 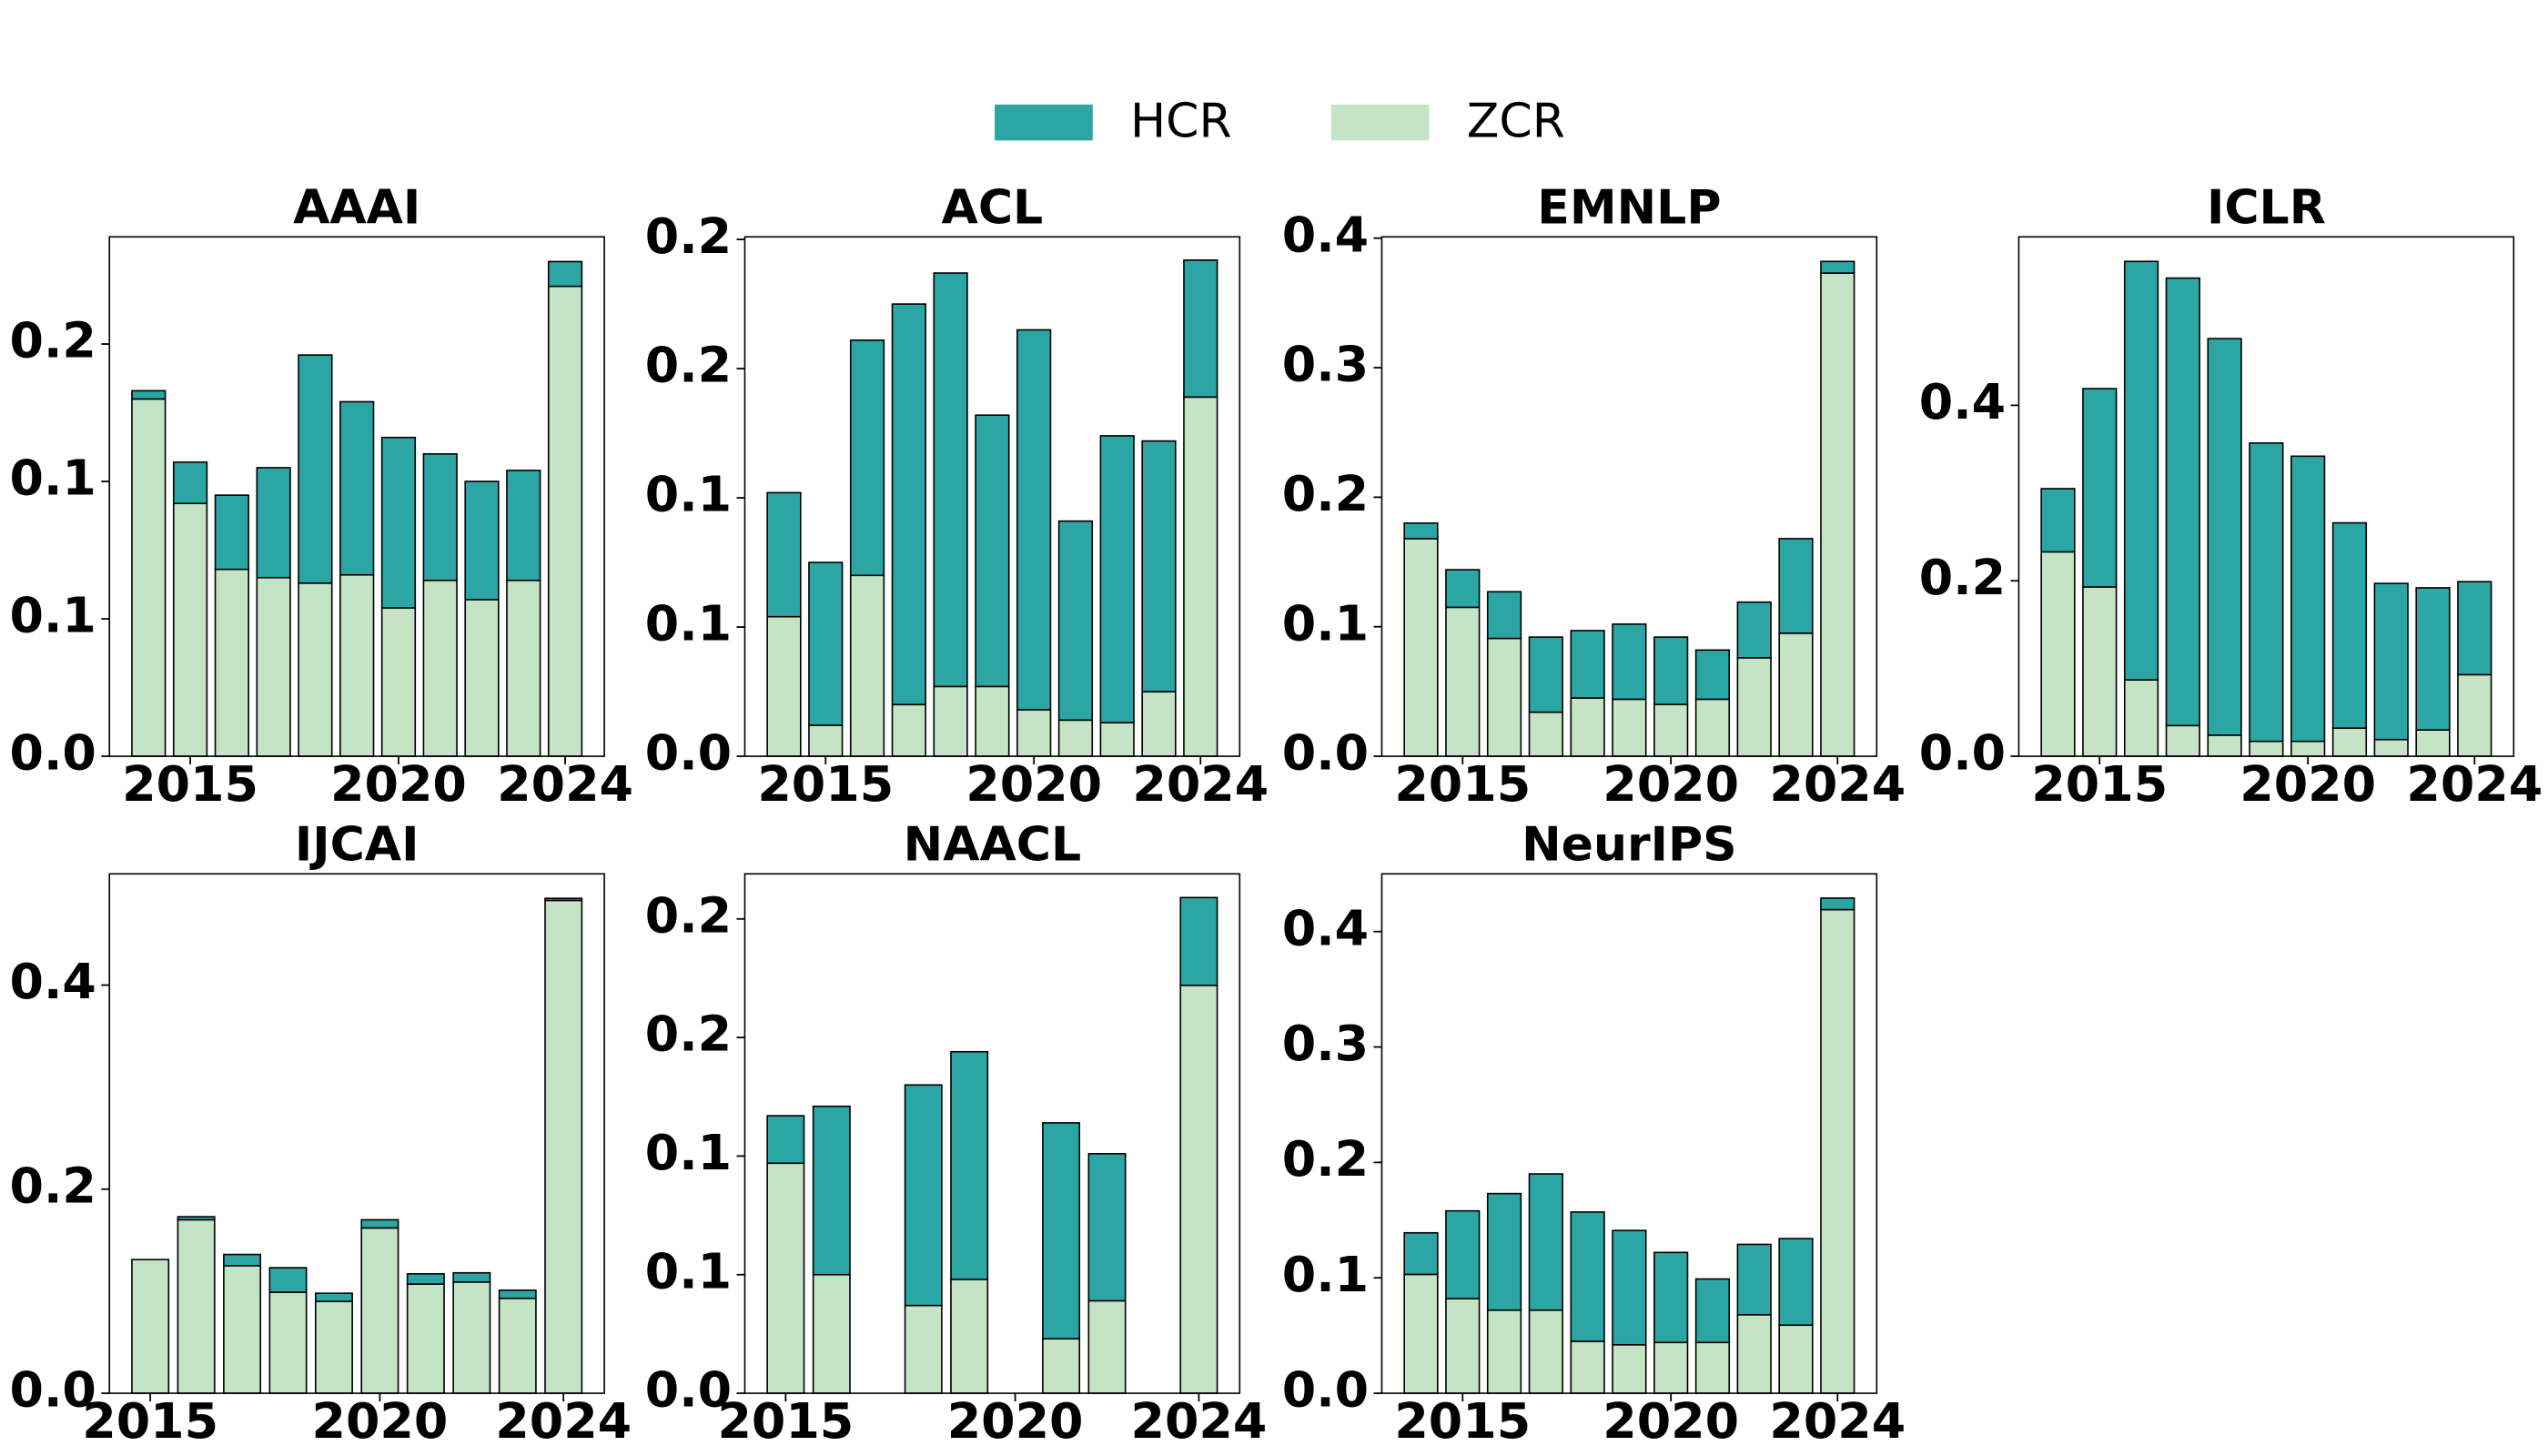 What do you see at coordinates (1629, 209) in the screenshot?
I see `subplot-title: EMNLP` at bounding box center [1629, 209].